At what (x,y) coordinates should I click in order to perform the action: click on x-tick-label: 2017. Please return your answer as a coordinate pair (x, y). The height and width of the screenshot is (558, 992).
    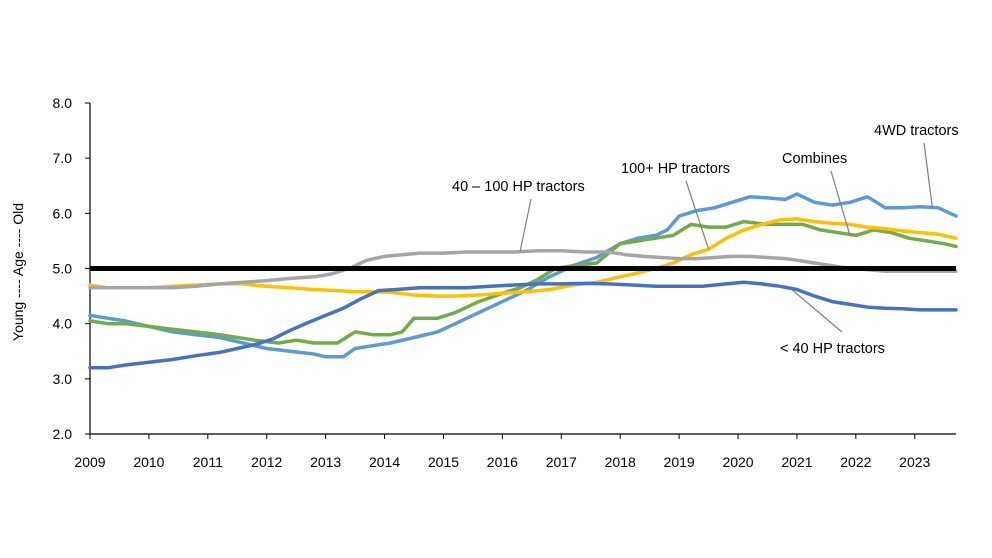
    Looking at the image, I should click on (561, 462).